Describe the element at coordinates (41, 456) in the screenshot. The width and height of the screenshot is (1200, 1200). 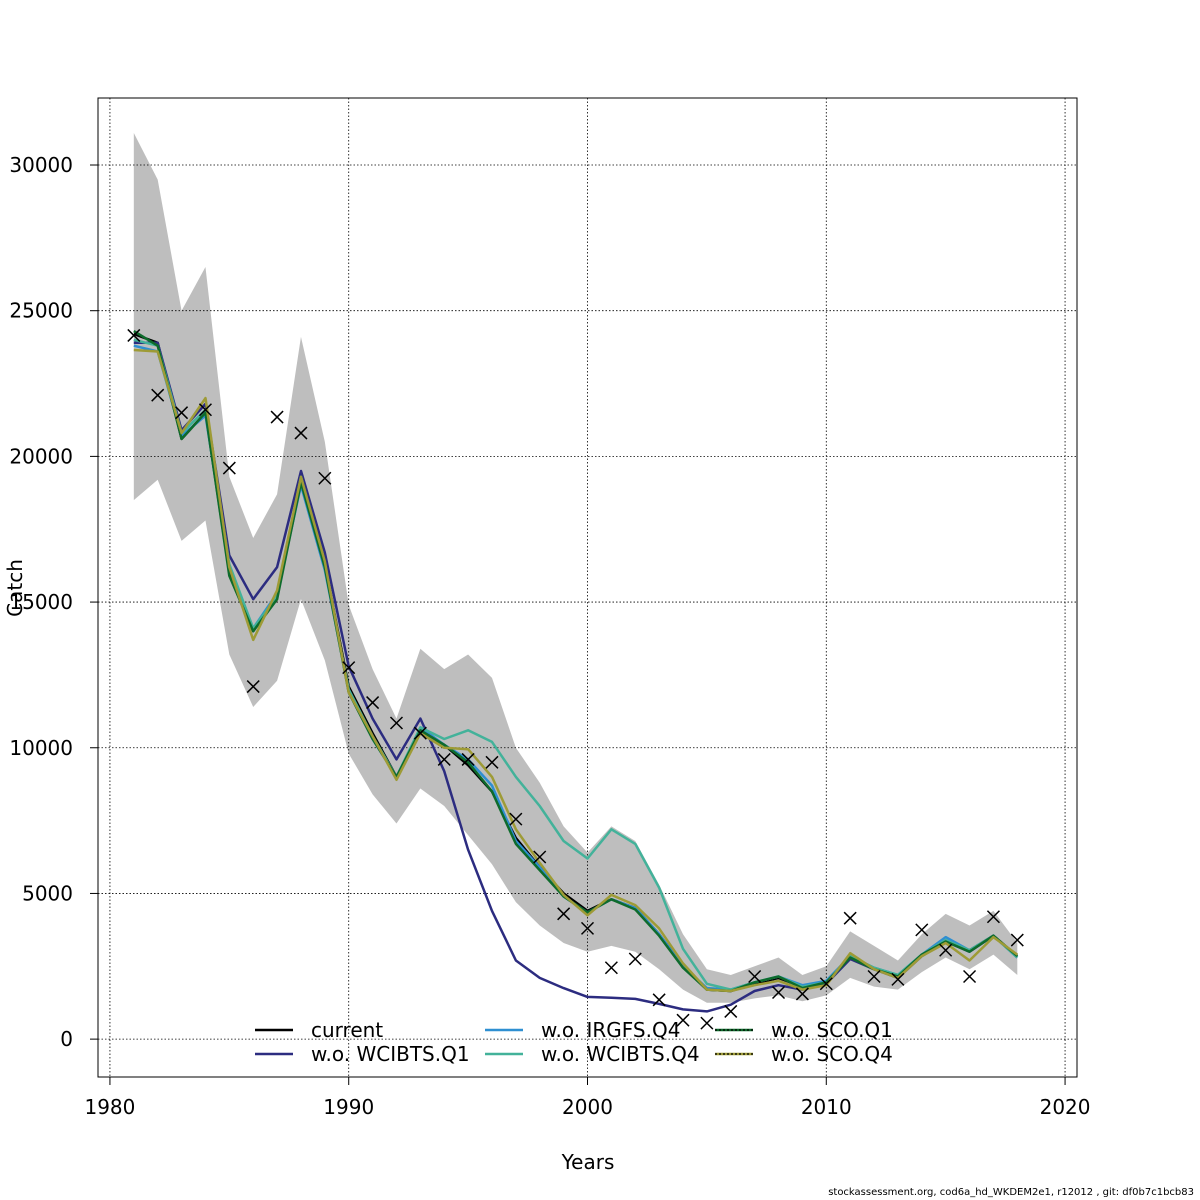
I see `y-tick-label: 20000` at that location.